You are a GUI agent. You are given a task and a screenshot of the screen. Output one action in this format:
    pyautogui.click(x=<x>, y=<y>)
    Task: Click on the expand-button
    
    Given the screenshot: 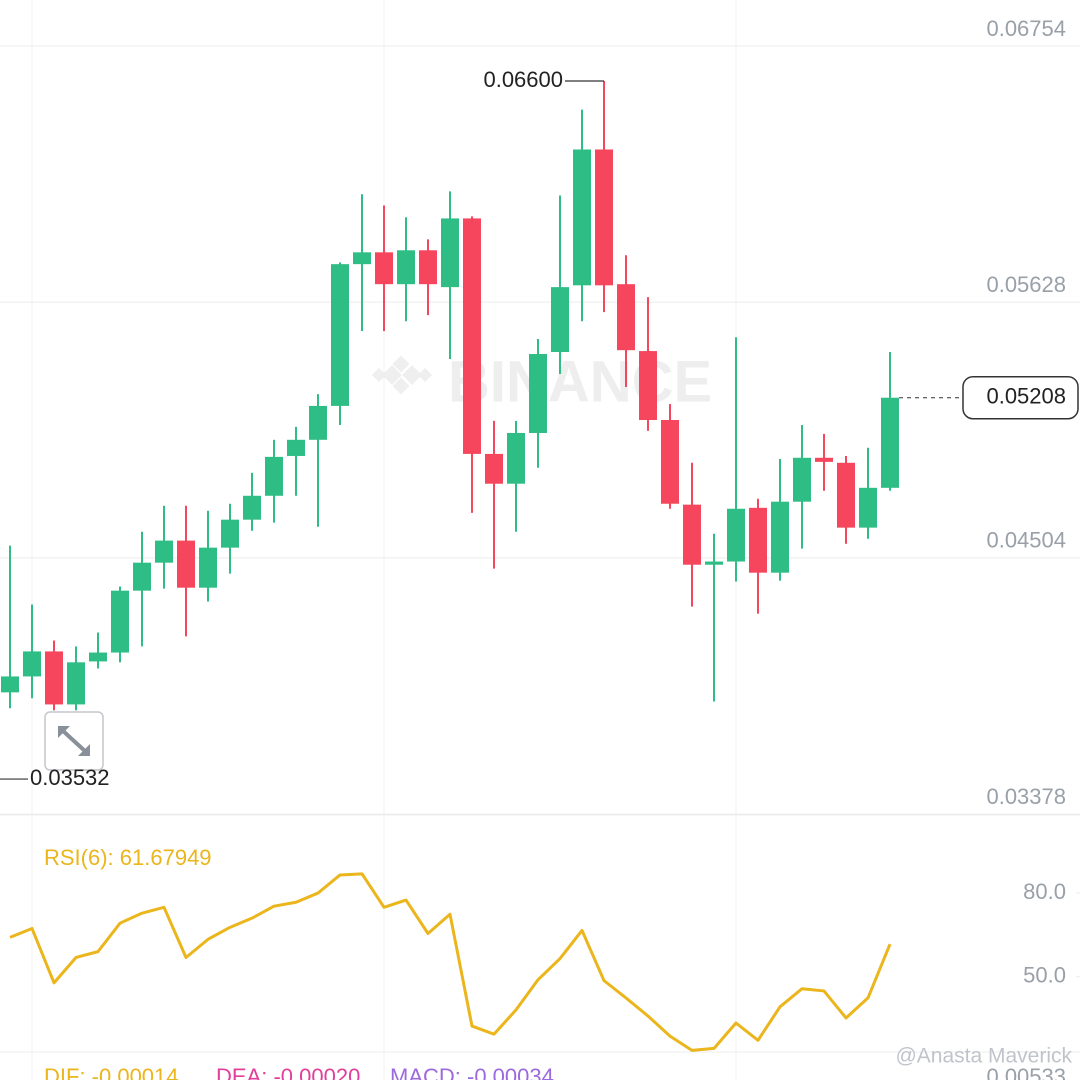 What is the action you would take?
    pyautogui.click(x=74, y=741)
    